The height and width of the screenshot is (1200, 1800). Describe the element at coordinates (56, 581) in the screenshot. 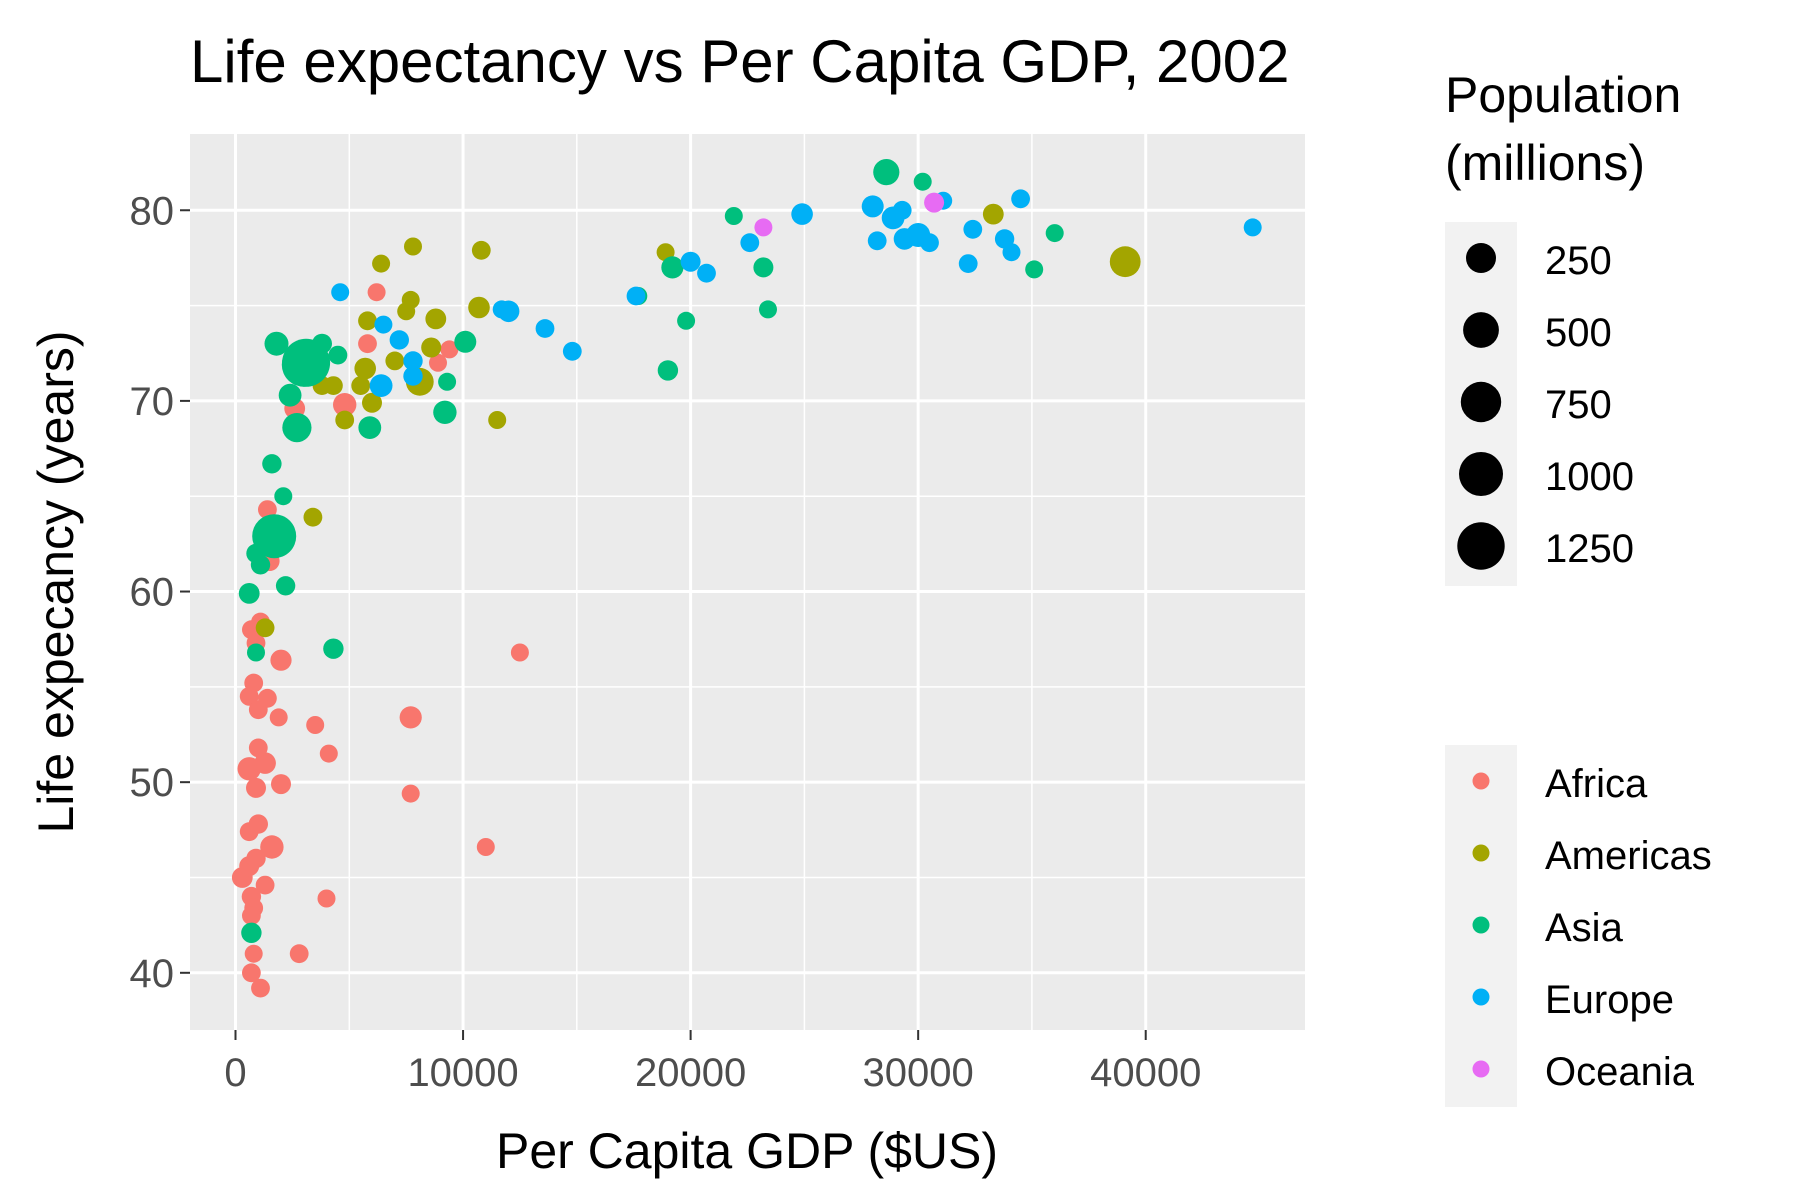

I see `y-axis-label: Life expecancy (years)` at that location.